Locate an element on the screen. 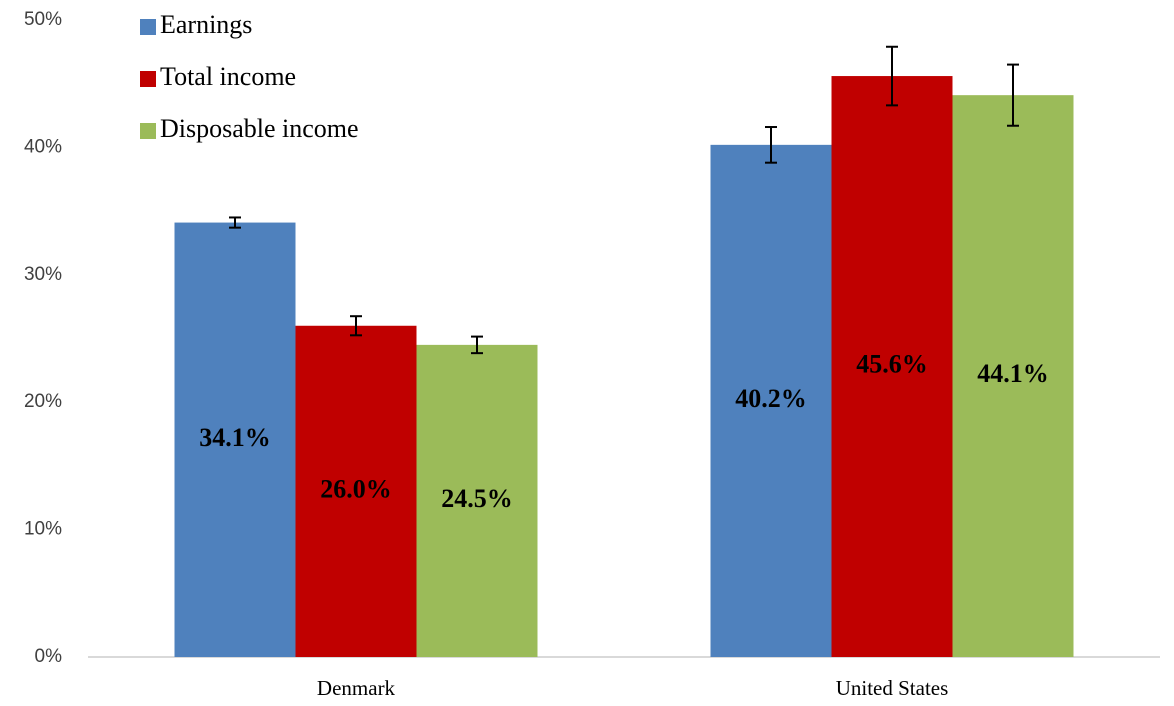 This screenshot has width=1174, height=706. y-tick-label: 50% is located at coordinates (43, 19).